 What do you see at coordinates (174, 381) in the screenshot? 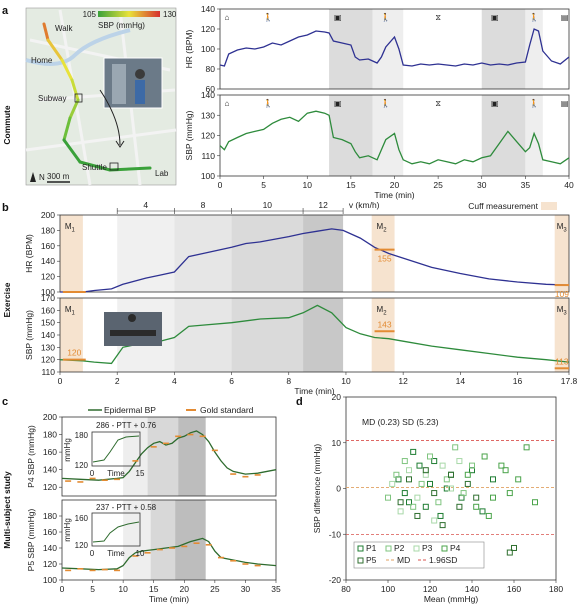
I see `x-tick-label: 4` at bounding box center [174, 381].